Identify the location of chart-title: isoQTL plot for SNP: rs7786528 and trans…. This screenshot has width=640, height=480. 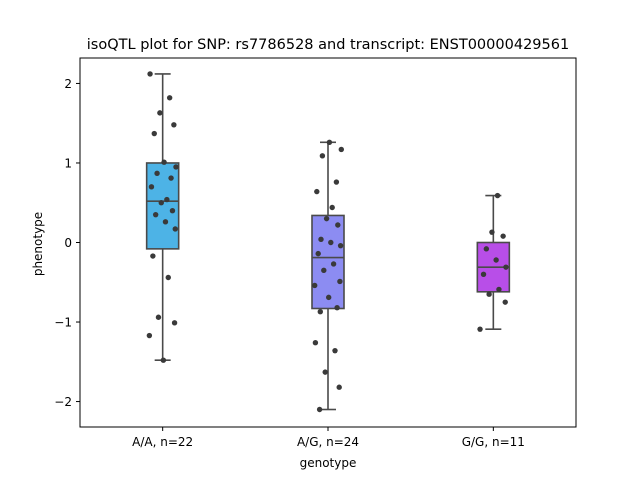
(328, 45).